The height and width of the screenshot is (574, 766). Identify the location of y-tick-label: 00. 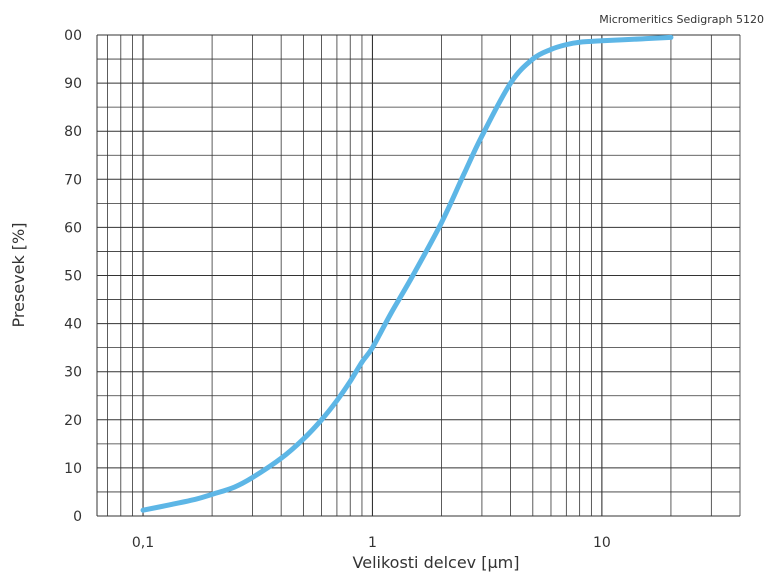
(73, 36).